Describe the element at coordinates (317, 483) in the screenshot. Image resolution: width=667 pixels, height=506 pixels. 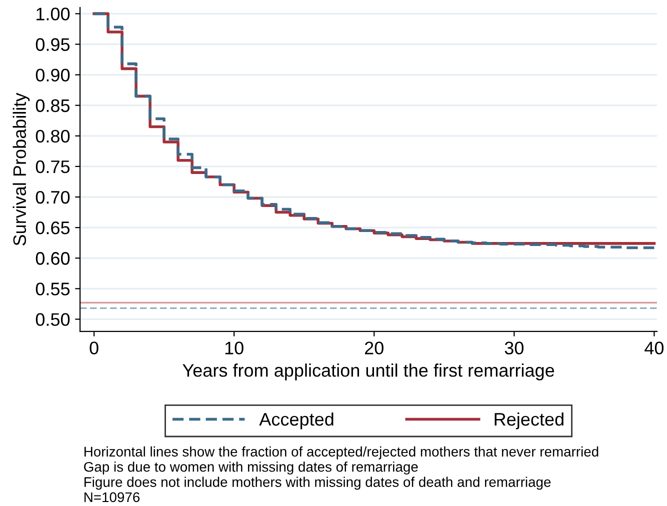
I see `text: Figure does not include mothers with missing dates of death and remarriage` at that location.